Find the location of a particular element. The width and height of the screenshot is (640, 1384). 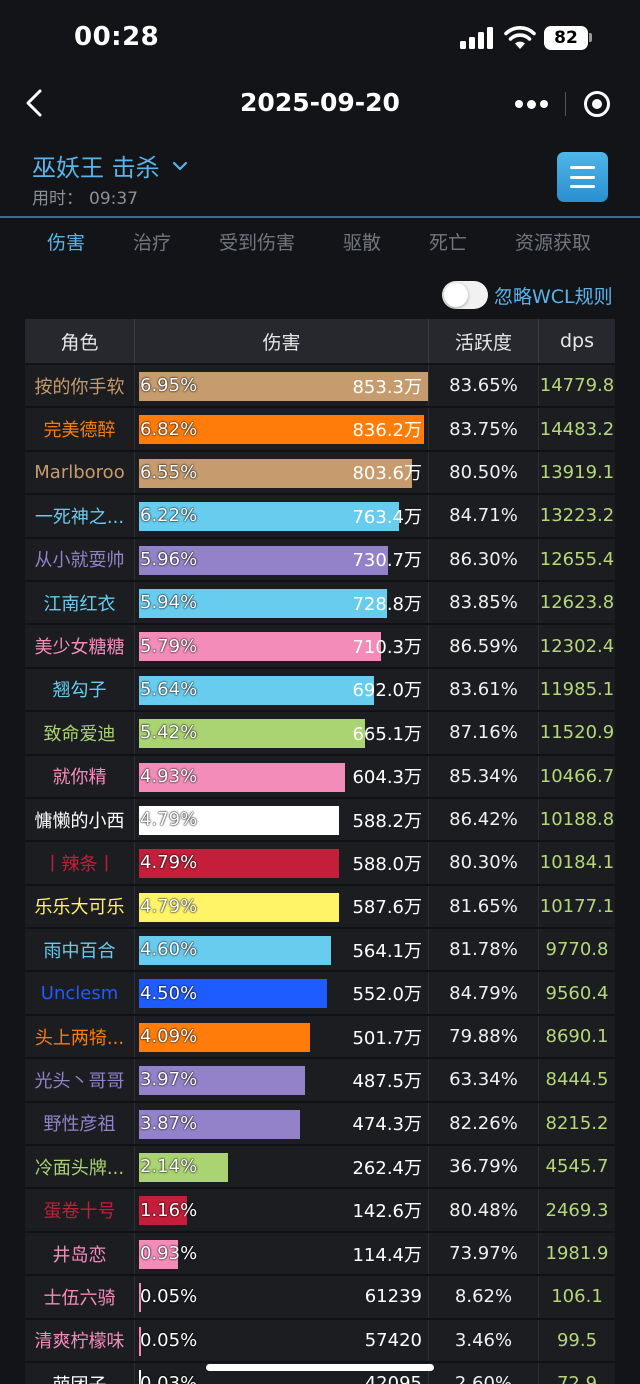

table-row: 雨中百合 4.60% 564.1万 81.78% 9770.8 is located at coordinates (320, 949).